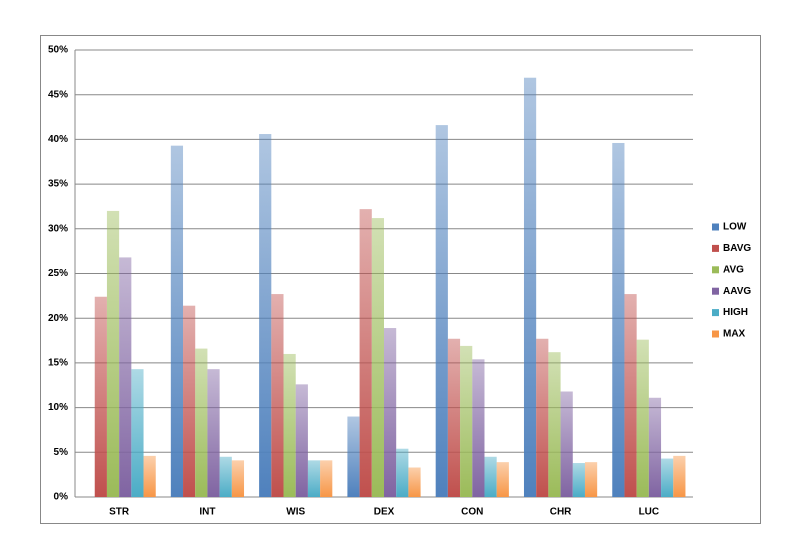 The width and height of the screenshot is (800, 553). I want to click on y-tick-label: 25%, so click(58, 273).